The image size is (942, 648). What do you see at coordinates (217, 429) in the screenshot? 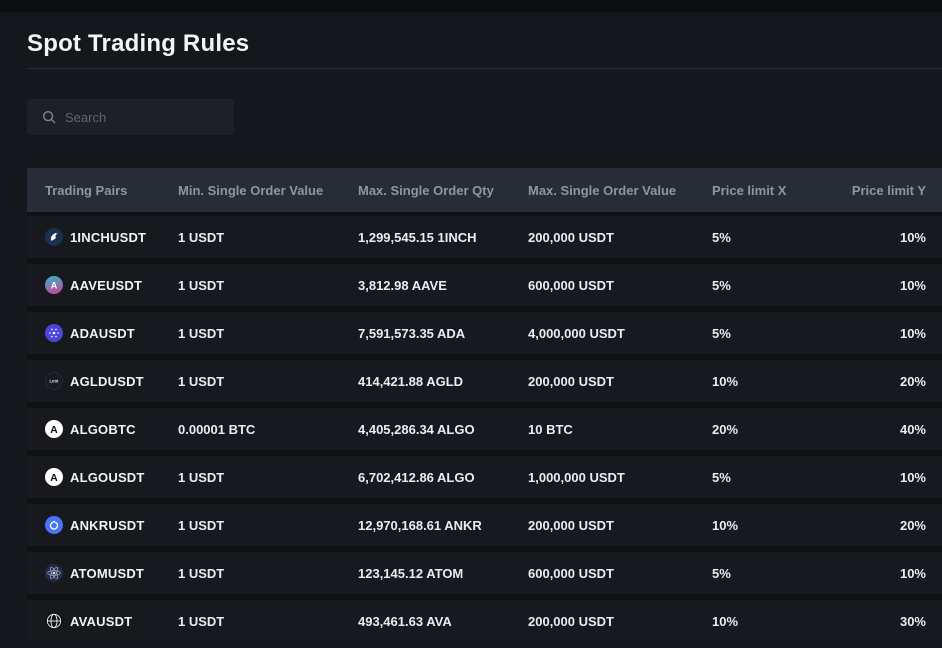
I see `min-single-order-value: 0.00001 BTC` at bounding box center [217, 429].